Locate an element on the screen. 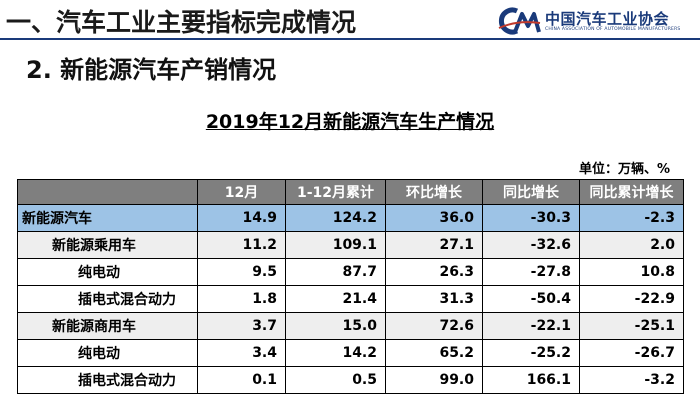 The height and width of the screenshot is (404, 700). table-cell: -25.1 is located at coordinates (631, 326).